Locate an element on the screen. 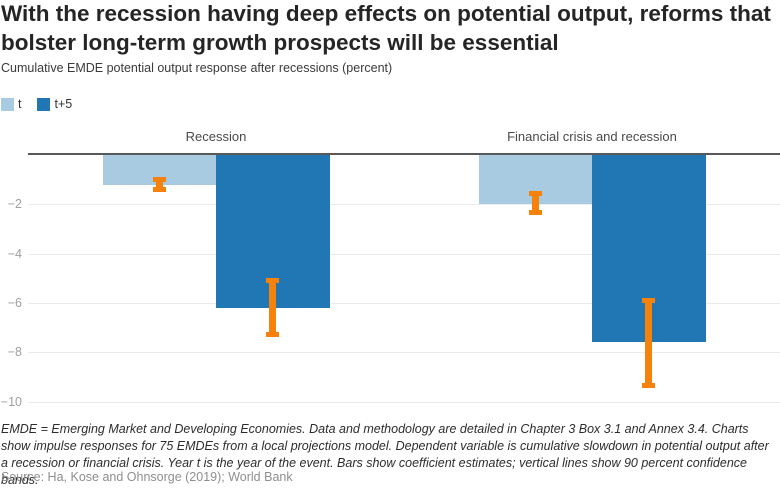  category-label: Recession is located at coordinates (216, 136).